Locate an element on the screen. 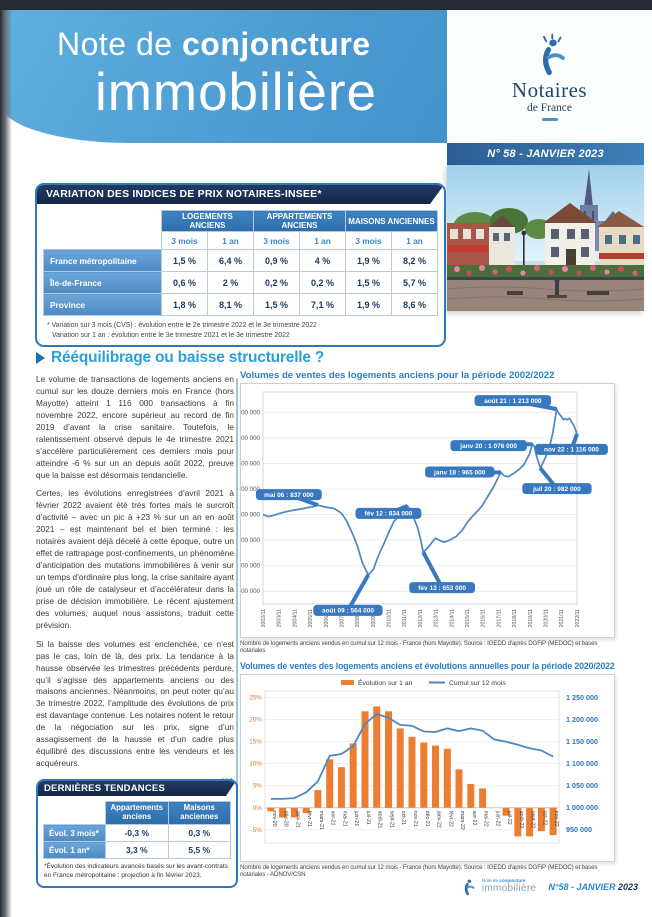  value-cell: 0,9 % is located at coordinates (276, 260).